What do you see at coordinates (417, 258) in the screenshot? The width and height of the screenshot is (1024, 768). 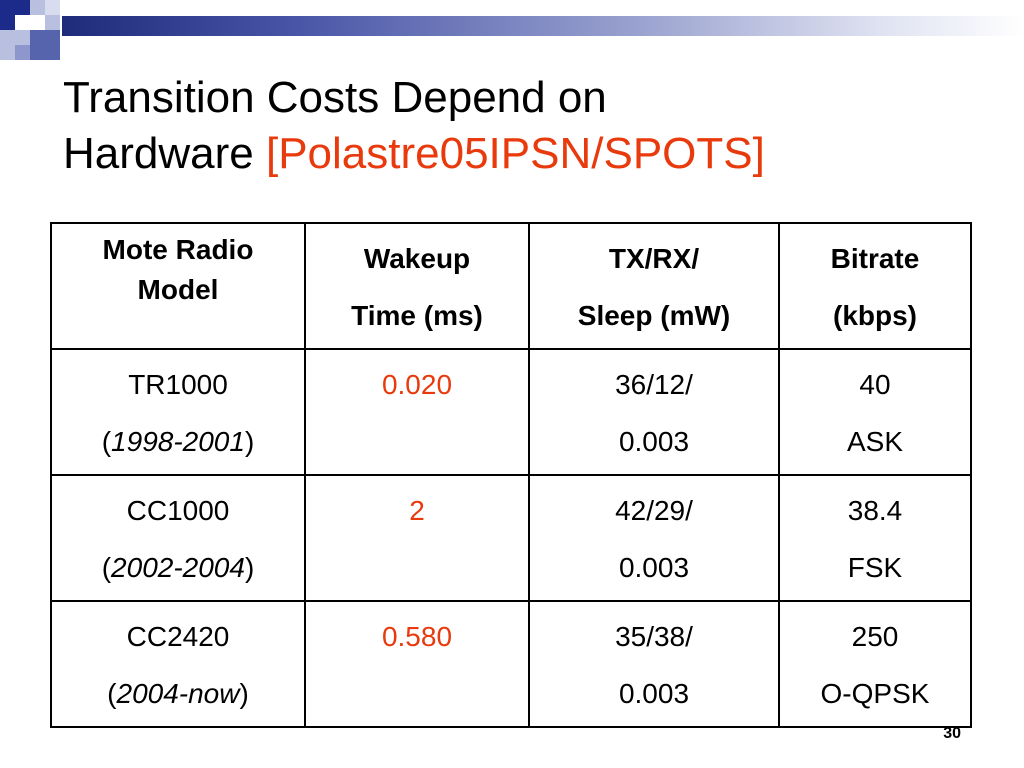 I see `header-text: Wakeup` at bounding box center [417, 258].